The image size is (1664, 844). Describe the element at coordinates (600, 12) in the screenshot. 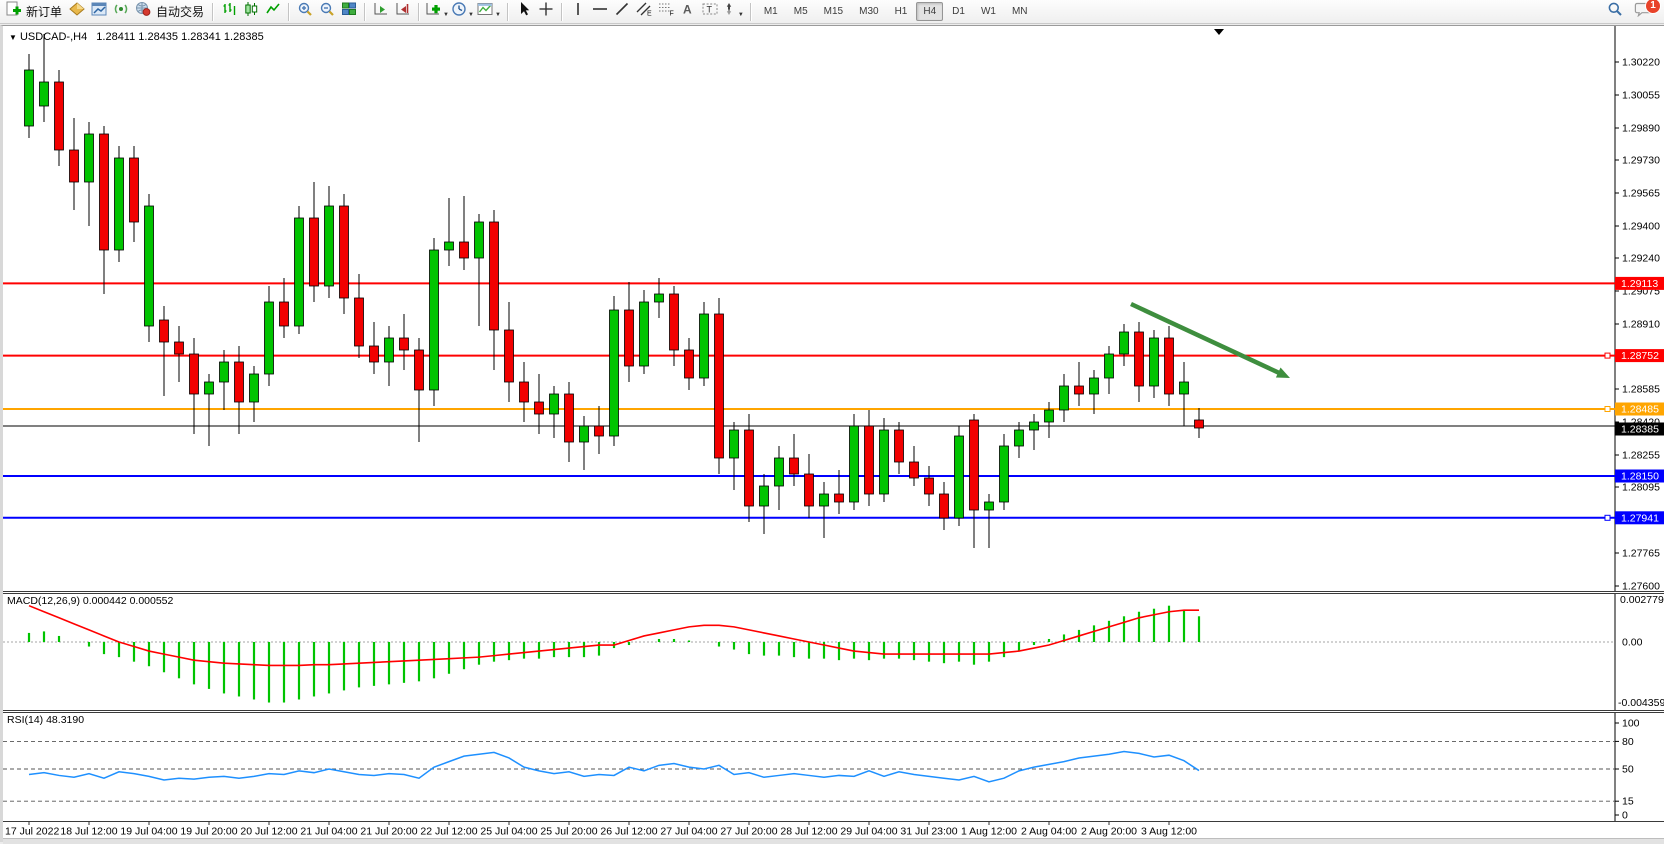

I see `horizontal-line-button` at that location.